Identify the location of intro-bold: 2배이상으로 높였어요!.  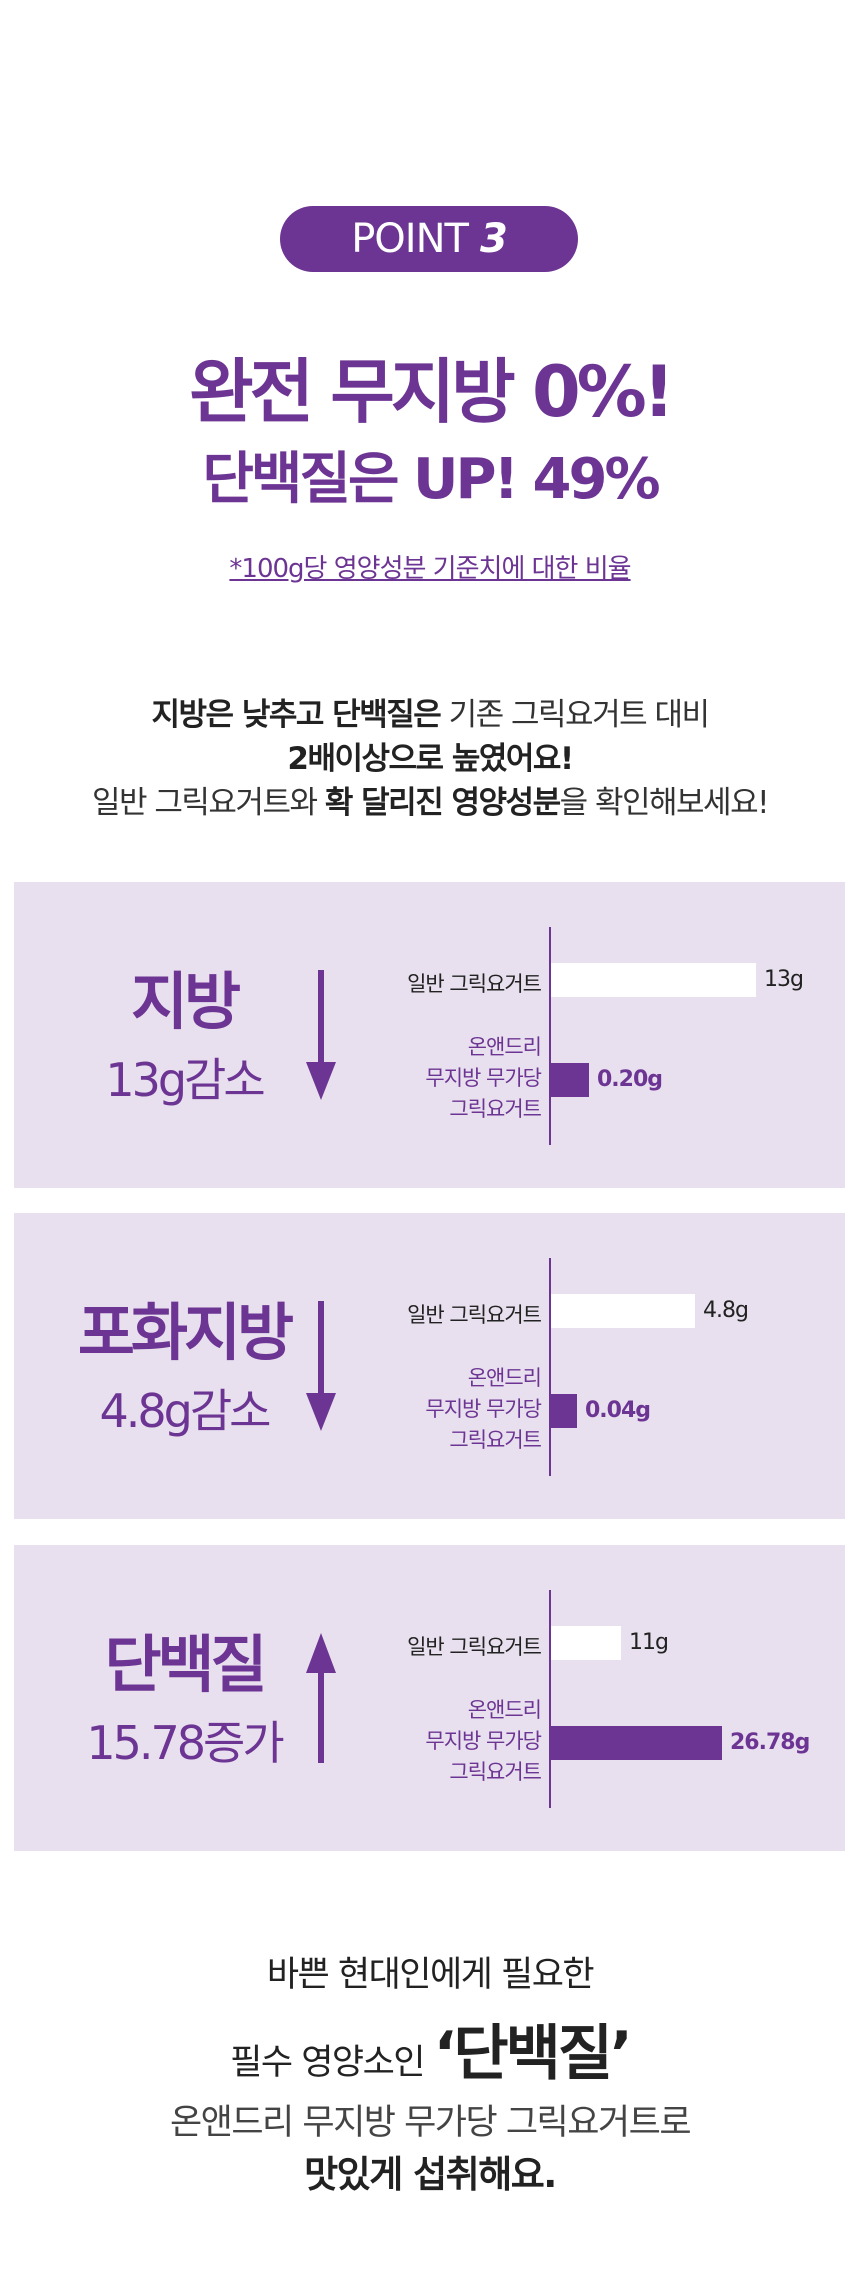
(430, 759).